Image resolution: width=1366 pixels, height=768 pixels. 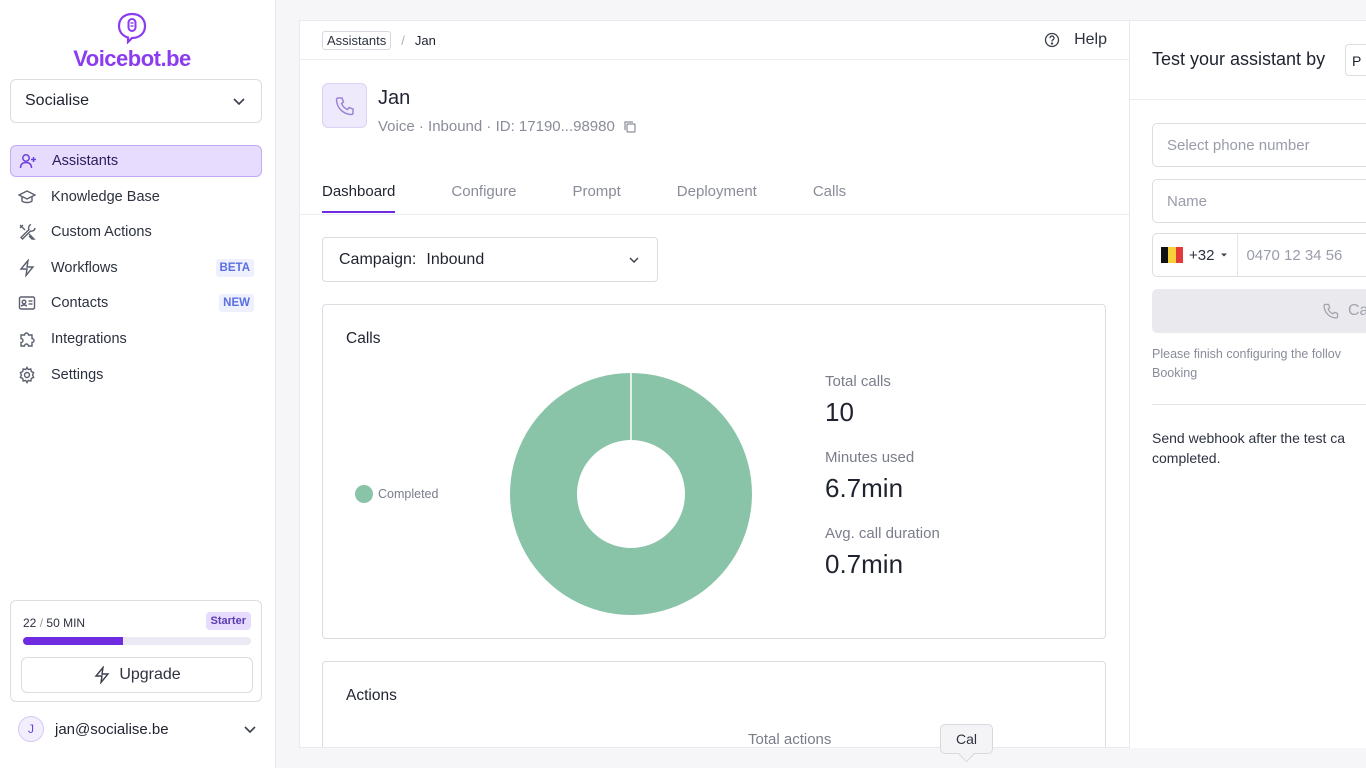 What do you see at coordinates (1355, 60) in the screenshot?
I see `test-mode-select: P` at bounding box center [1355, 60].